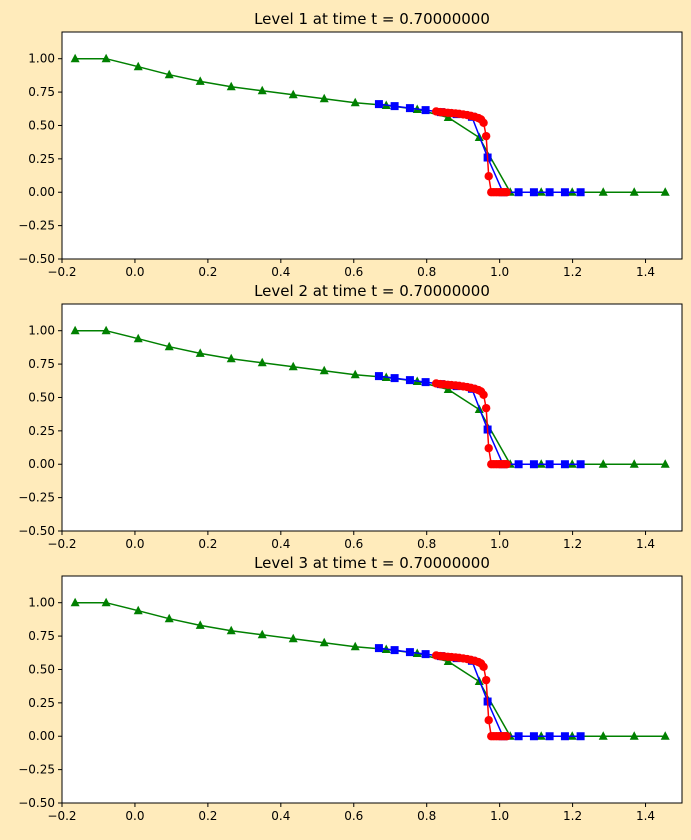 This screenshot has width=691, height=840. What do you see at coordinates (372, 291) in the screenshot?
I see `chart-title: Level 2 at time t = 0.70000000` at bounding box center [372, 291].